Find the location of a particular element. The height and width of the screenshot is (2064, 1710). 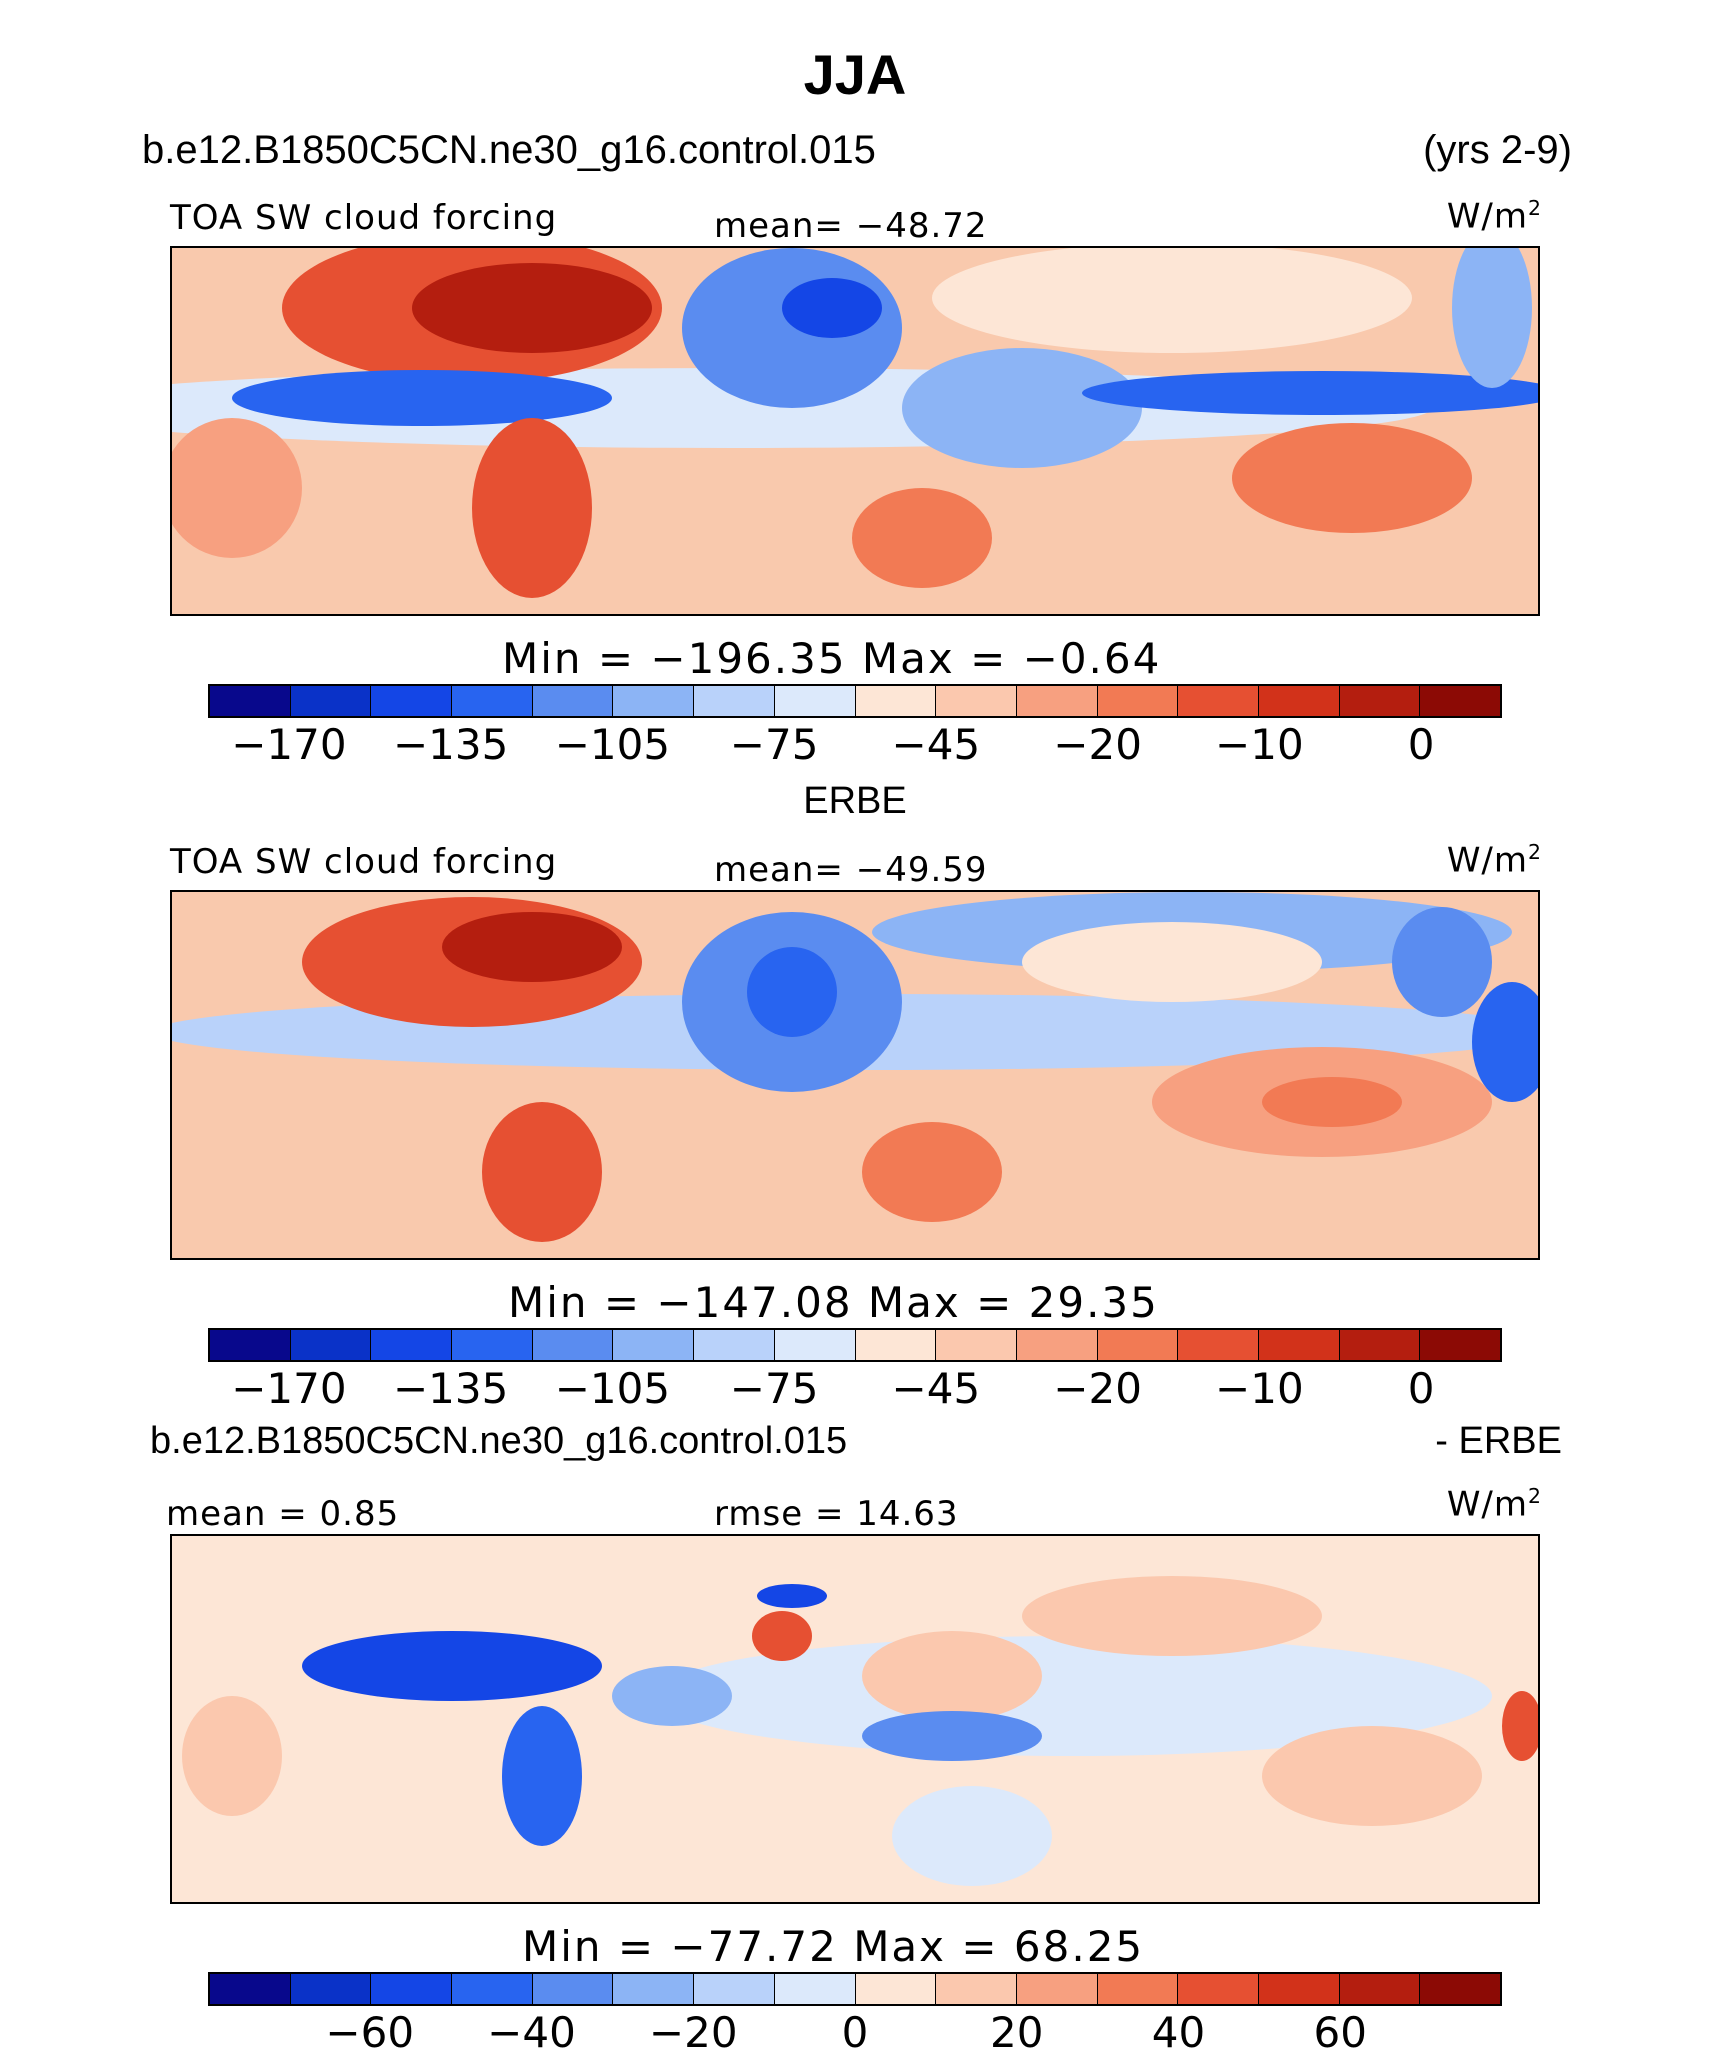

colorbar-tick-label: 40 is located at coordinates (1178, 2032).